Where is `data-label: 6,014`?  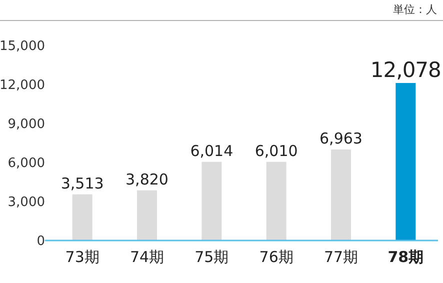 data-label: 6,014 is located at coordinates (212, 151).